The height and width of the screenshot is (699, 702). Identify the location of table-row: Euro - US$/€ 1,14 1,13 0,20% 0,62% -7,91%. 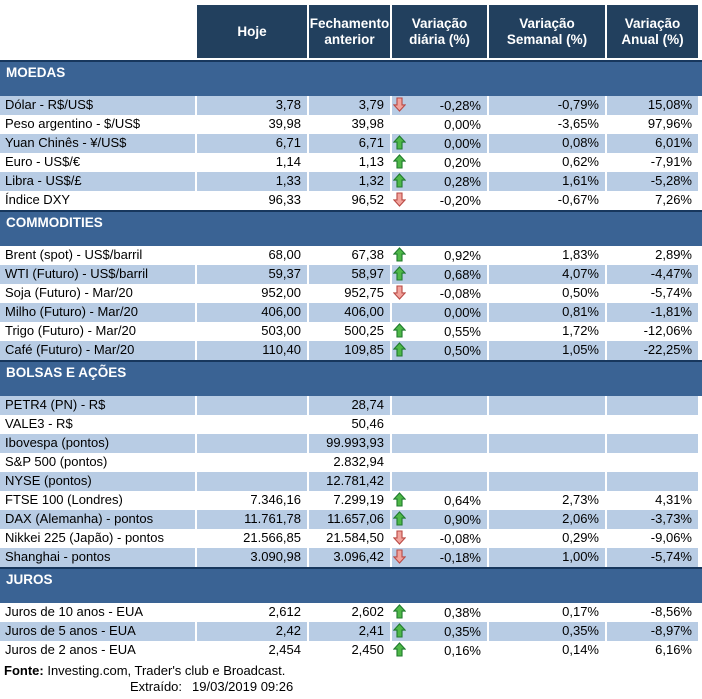
(349, 162).